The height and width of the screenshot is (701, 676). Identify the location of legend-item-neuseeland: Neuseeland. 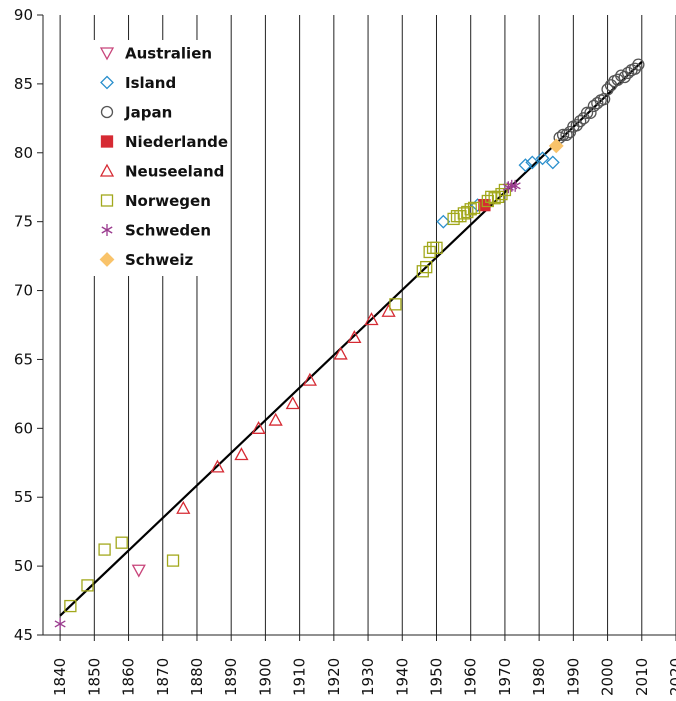
(161, 172).